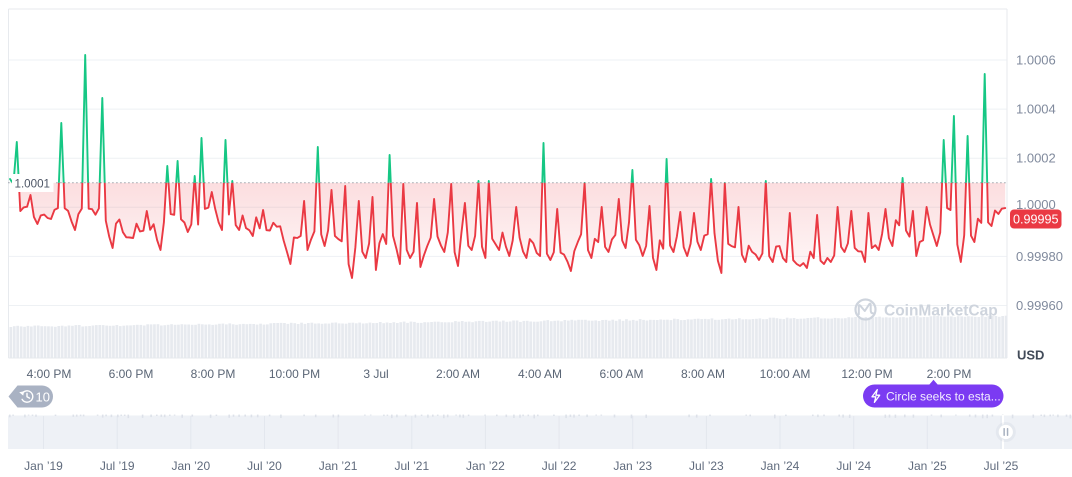 The height and width of the screenshot is (477, 1072). Describe the element at coordinates (1039, 305) in the screenshot. I see `svg-text: 0.99960` at that location.